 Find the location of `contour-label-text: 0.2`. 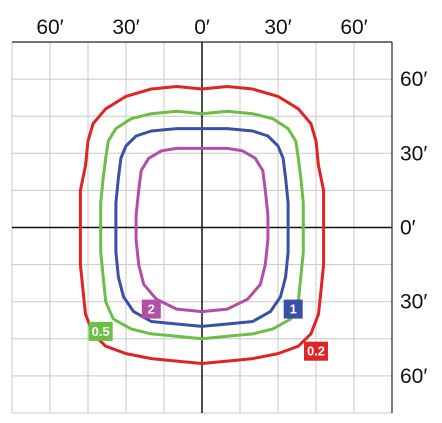

contour-label-text: 0.2 is located at coordinates (316, 351).